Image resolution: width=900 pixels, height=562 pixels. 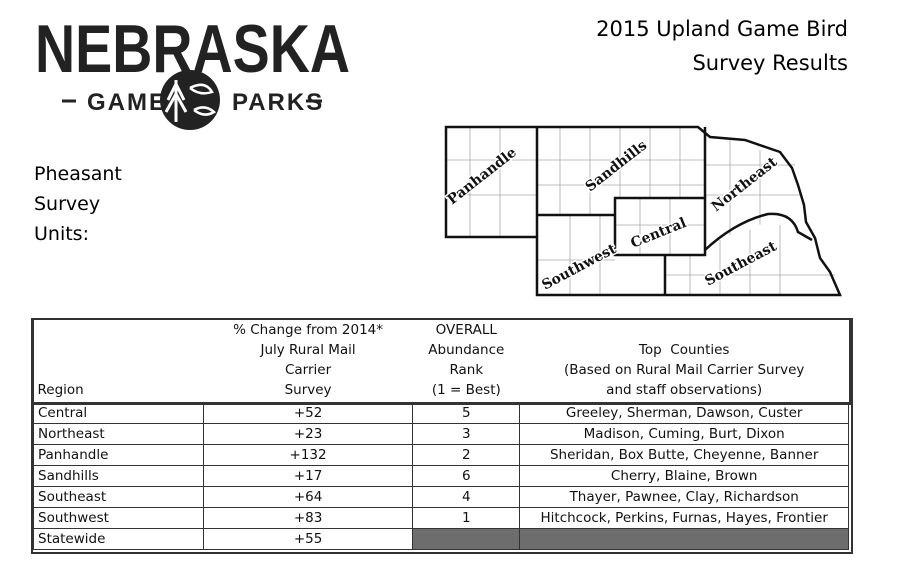 I want to click on table-cell: +55, so click(x=308, y=539).